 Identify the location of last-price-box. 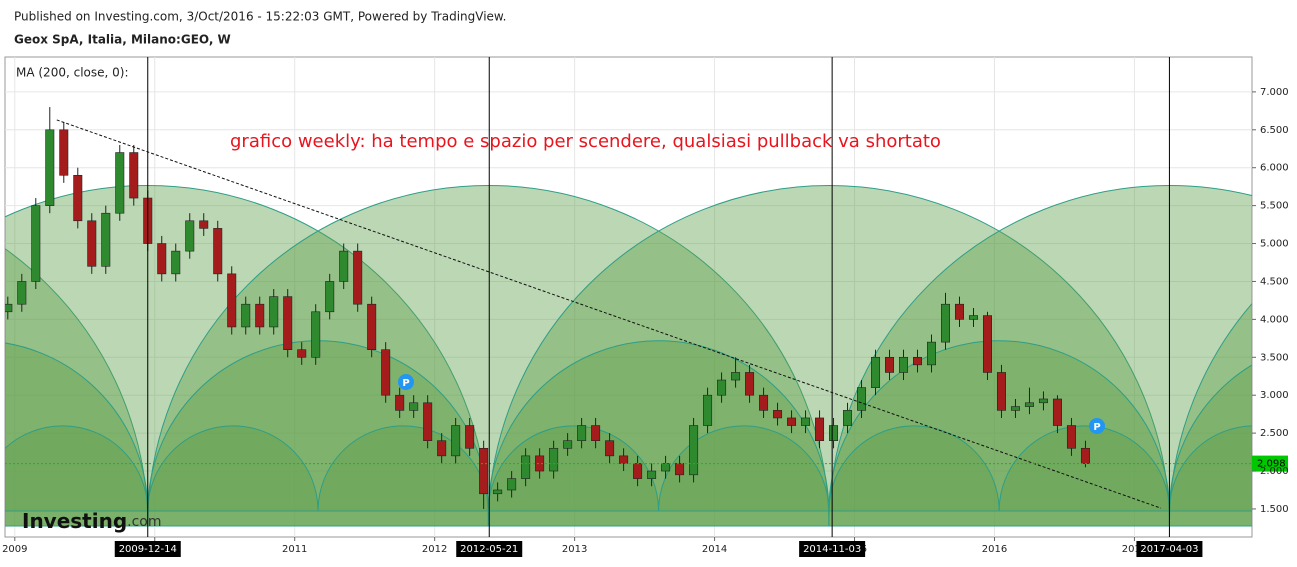
(1270, 463).